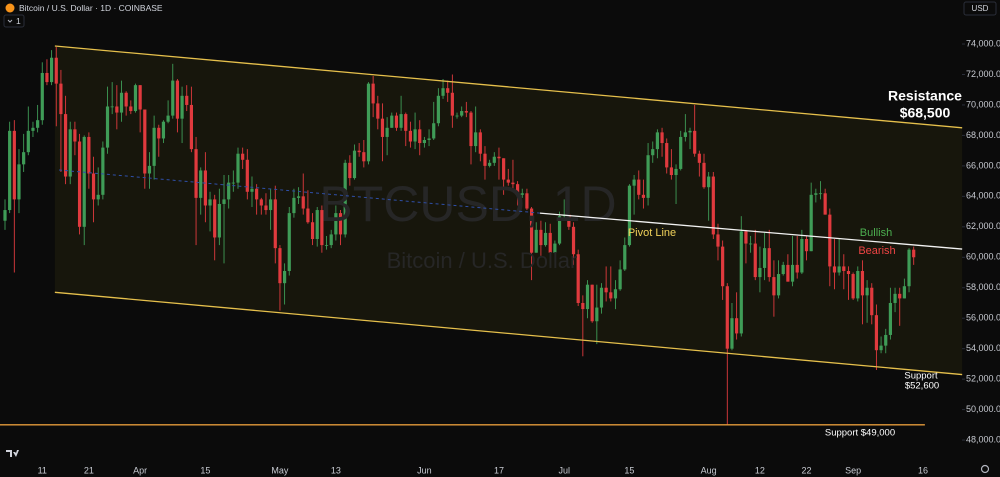 The width and height of the screenshot is (1000, 477). I want to click on x-tick-label: Apr, so click(140, 470).